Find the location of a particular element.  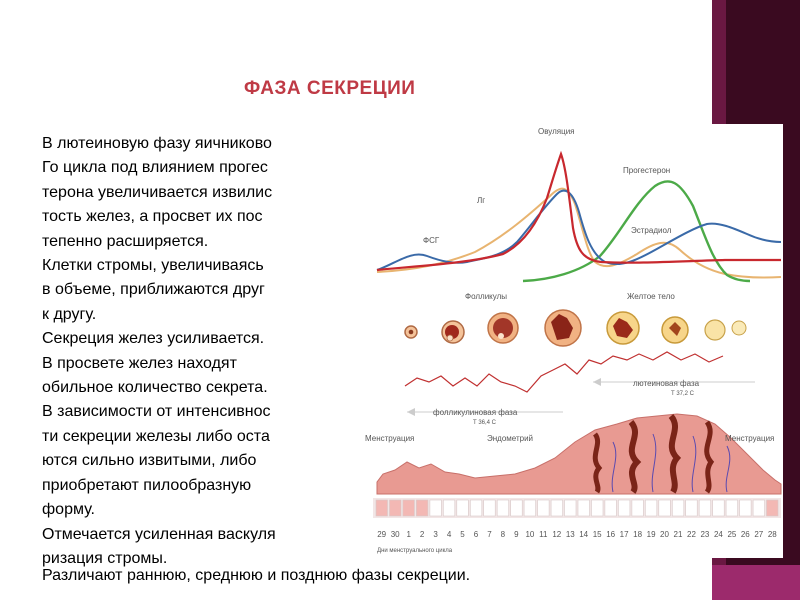

paragraph-line: ются сильно извитыми, либо is located at coordinates (149, 461).